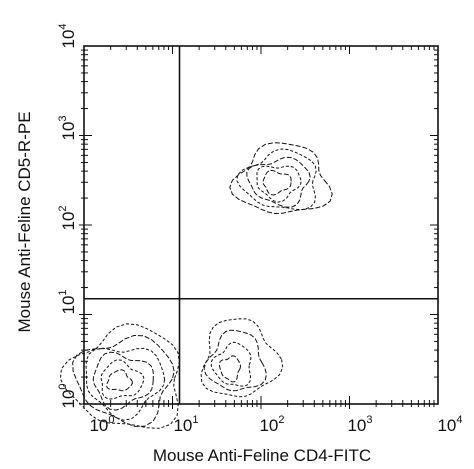 This screenshot has width=474, height=469. I want to click on x-tick-labels: 10⁰ 10¹ 10² 10³ 10⁴, so click(275, 424).